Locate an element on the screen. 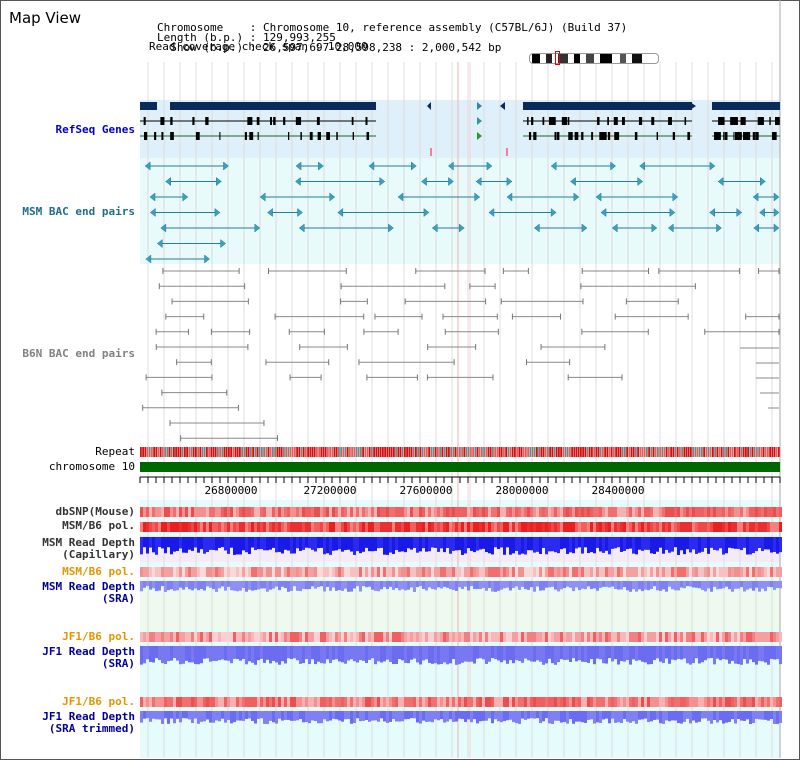 The width and height of the screenshot is (800, 760). chromosome-ideogram is located at coordinates (594, 58).